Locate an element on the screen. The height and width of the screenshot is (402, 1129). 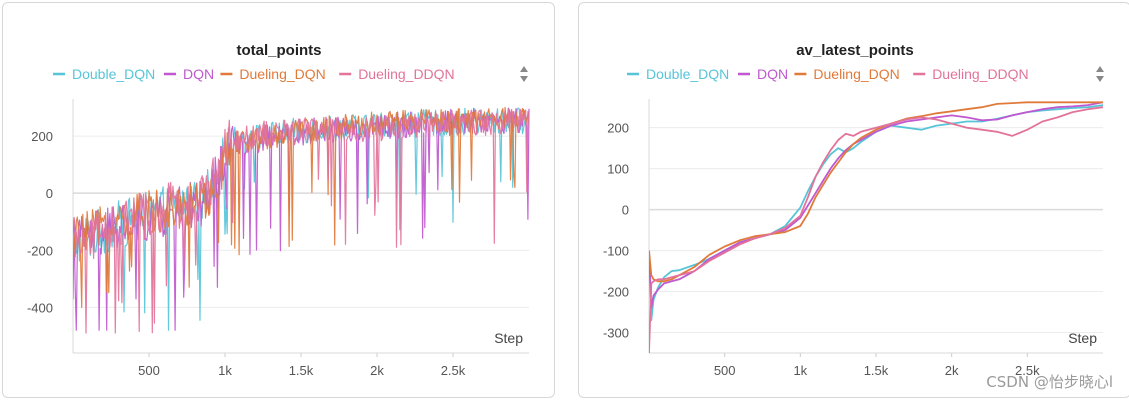
chart-title: av_latest_points is located at coordinates (855, 50).